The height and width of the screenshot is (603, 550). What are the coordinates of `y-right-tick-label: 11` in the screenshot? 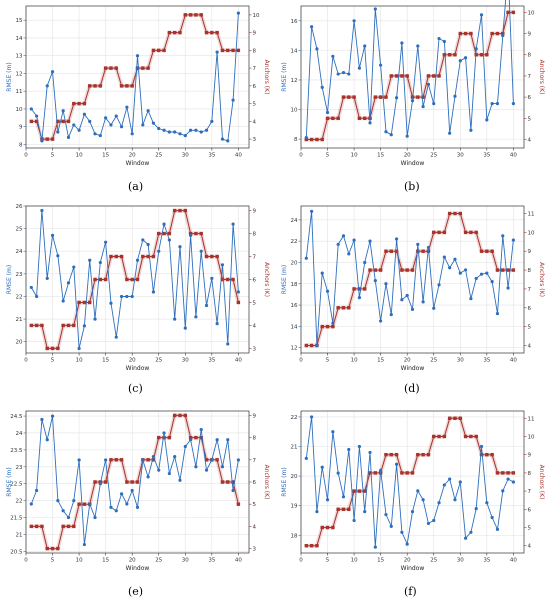 It's located at (531, 419).